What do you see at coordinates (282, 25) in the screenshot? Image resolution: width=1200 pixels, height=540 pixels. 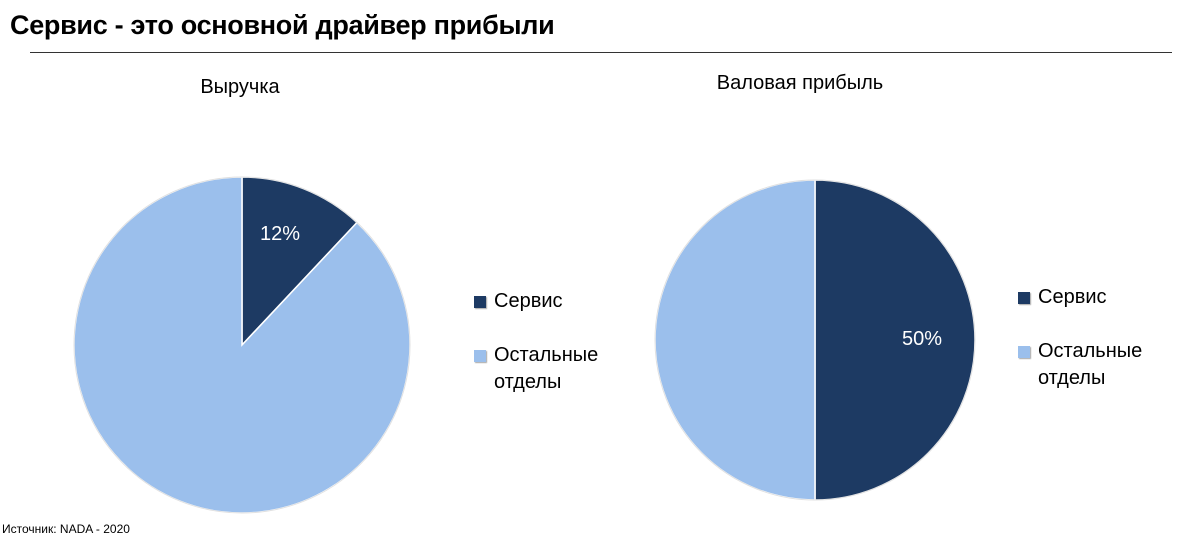 I see `page-title: Сервис - это основной драйвер прибыли` at bounding box center [282, 25].